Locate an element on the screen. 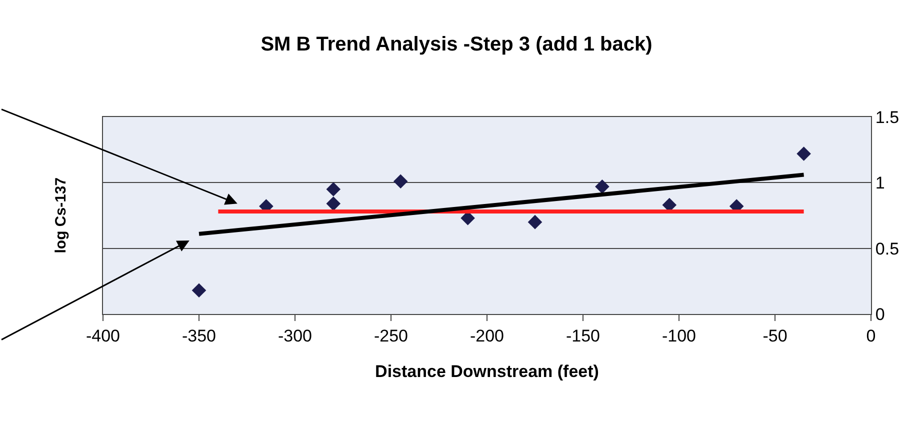  y-tick-label: 1 is located at coordinates (880, 183).